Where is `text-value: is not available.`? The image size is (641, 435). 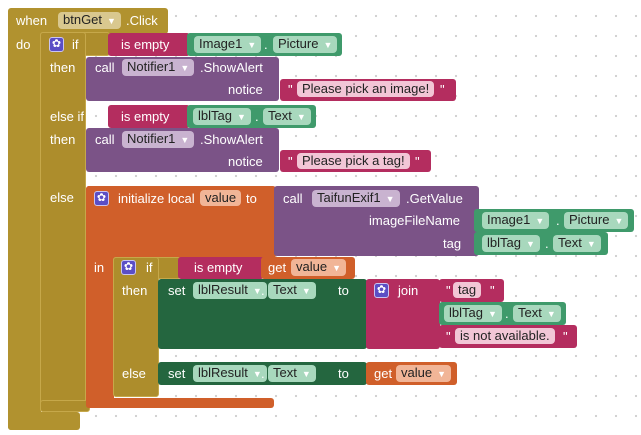 text-value: is not available. is located at coordinates (505, 336).